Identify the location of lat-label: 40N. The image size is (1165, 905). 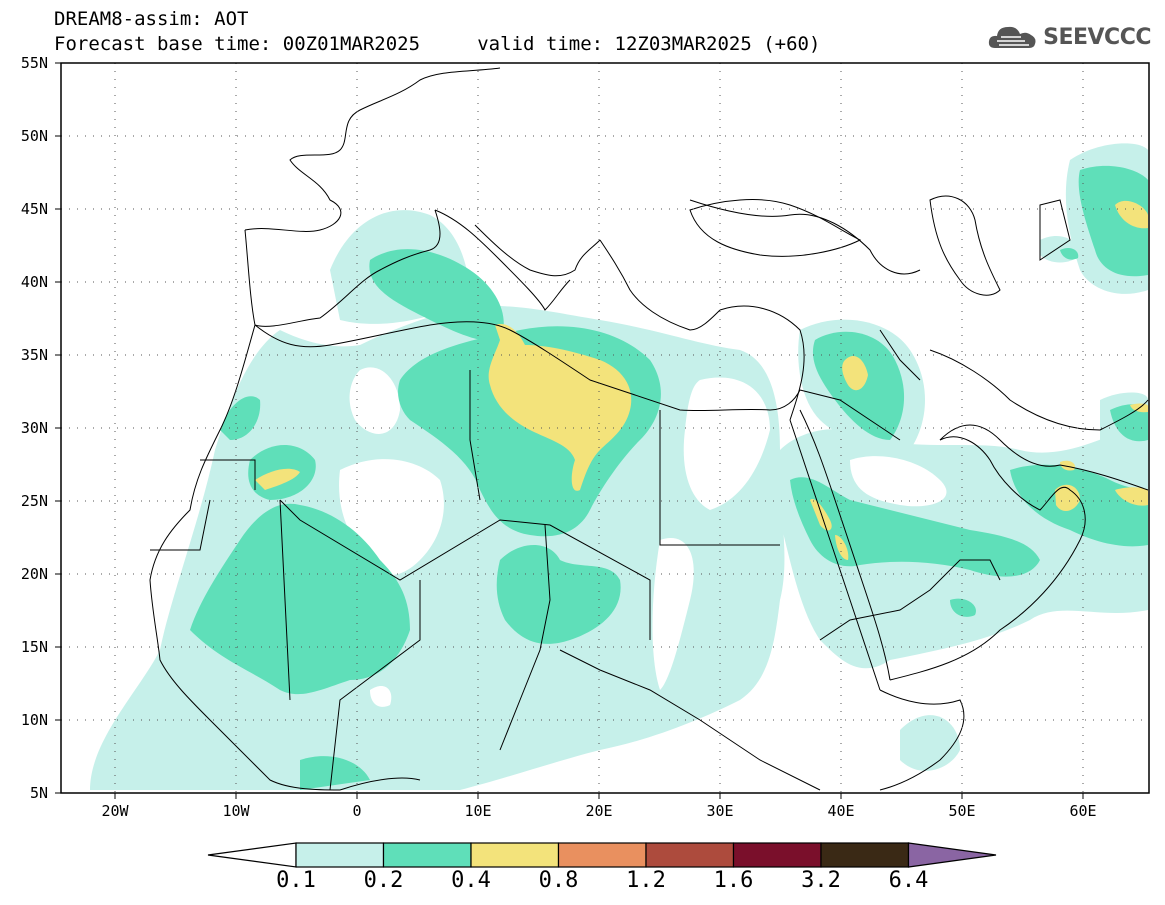
(34, 282).